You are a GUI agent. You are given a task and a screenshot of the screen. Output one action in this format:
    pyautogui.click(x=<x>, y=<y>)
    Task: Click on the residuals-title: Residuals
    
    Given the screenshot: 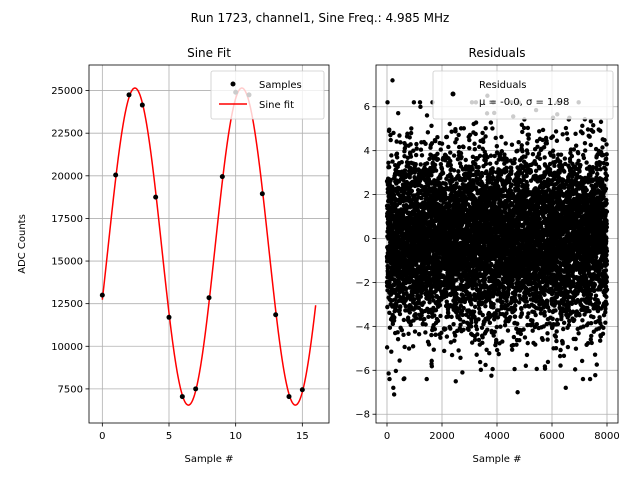 What is the action you would take?
    pyautogui.click(x=497, y=53)
    